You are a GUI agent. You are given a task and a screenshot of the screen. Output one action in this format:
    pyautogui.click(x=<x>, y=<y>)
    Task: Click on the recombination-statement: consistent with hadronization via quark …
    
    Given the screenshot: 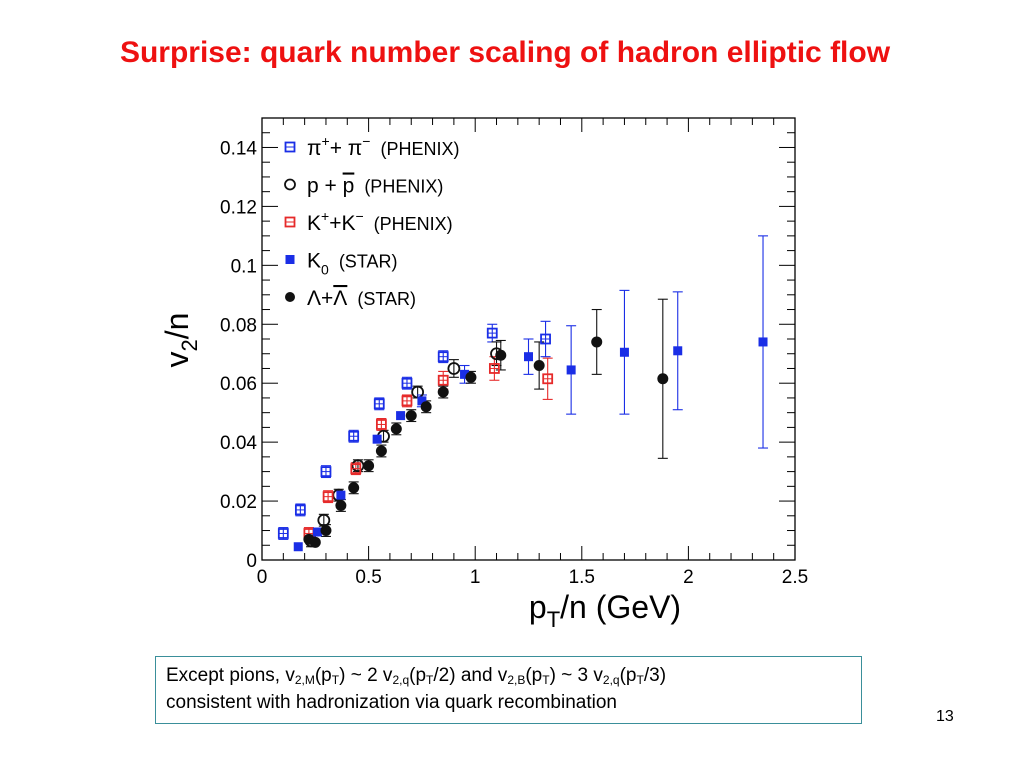 What is the action you would take?
    pyautogui.click(x=391, y=702)
    